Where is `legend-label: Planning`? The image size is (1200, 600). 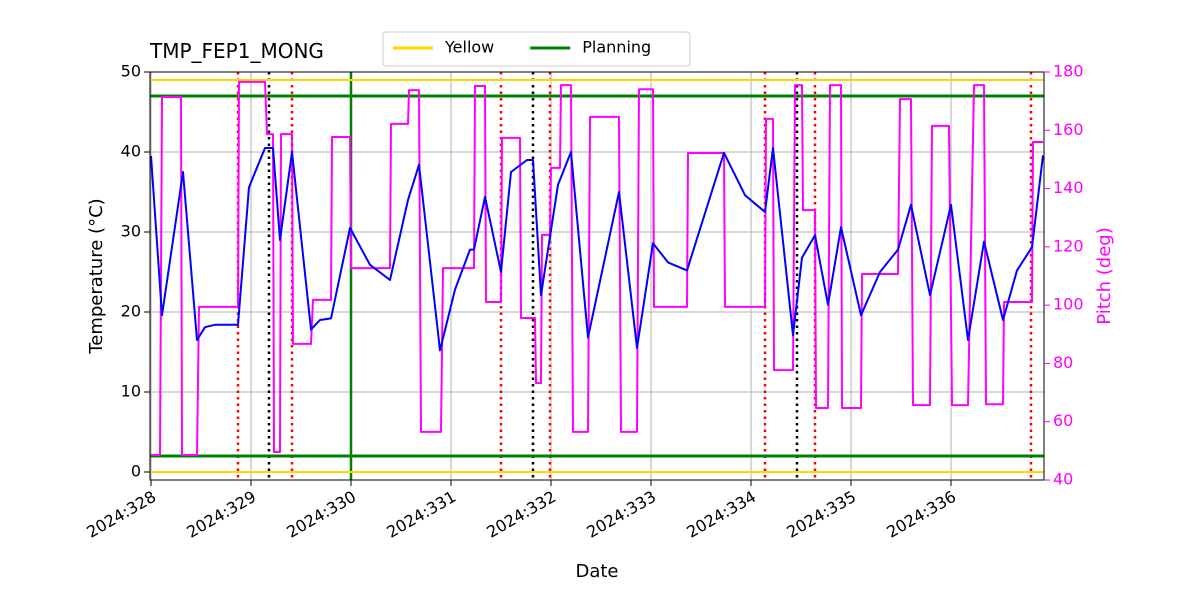
legend-label: Planning is located at coordinates (616, 47).